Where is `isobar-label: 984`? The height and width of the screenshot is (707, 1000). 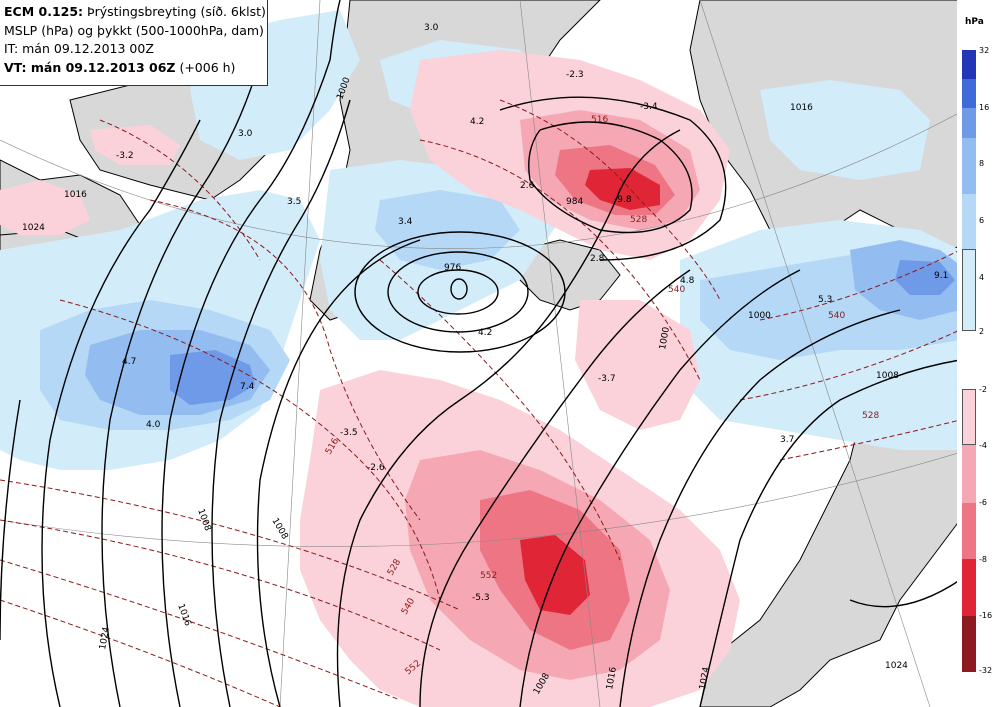 isobar-label: 984 is located at coordinates (574, 202).